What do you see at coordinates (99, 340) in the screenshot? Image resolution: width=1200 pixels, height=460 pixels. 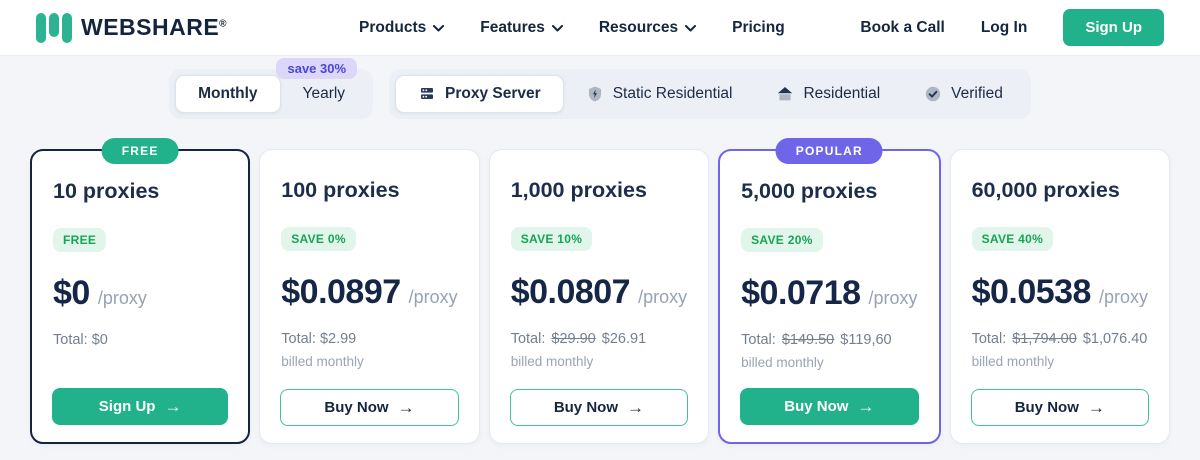 I see `total-price: $0` at bounding box center [99, 340].